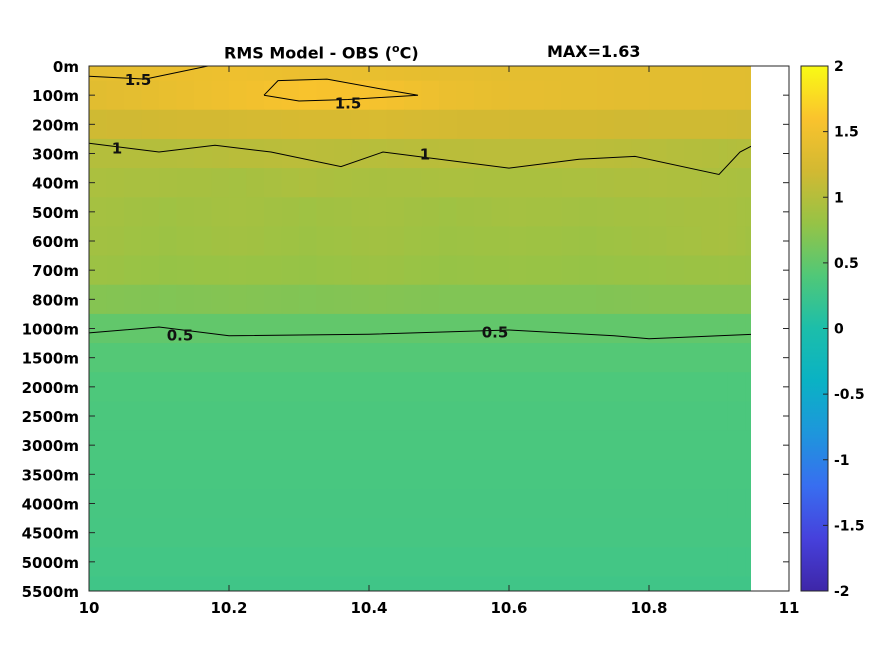  What do you see at coordinates (180, 335) in the screenshot?
I see `contour-label: 0.5` at bounding box center [180, 335].